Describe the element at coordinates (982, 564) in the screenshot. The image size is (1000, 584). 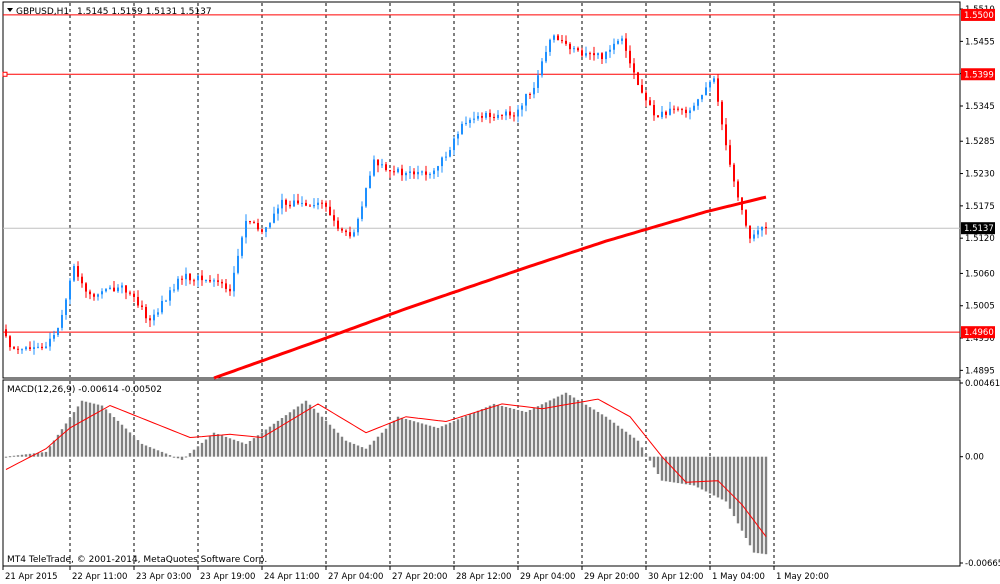
I see `macd-tick-label: -0.00665` at that location.